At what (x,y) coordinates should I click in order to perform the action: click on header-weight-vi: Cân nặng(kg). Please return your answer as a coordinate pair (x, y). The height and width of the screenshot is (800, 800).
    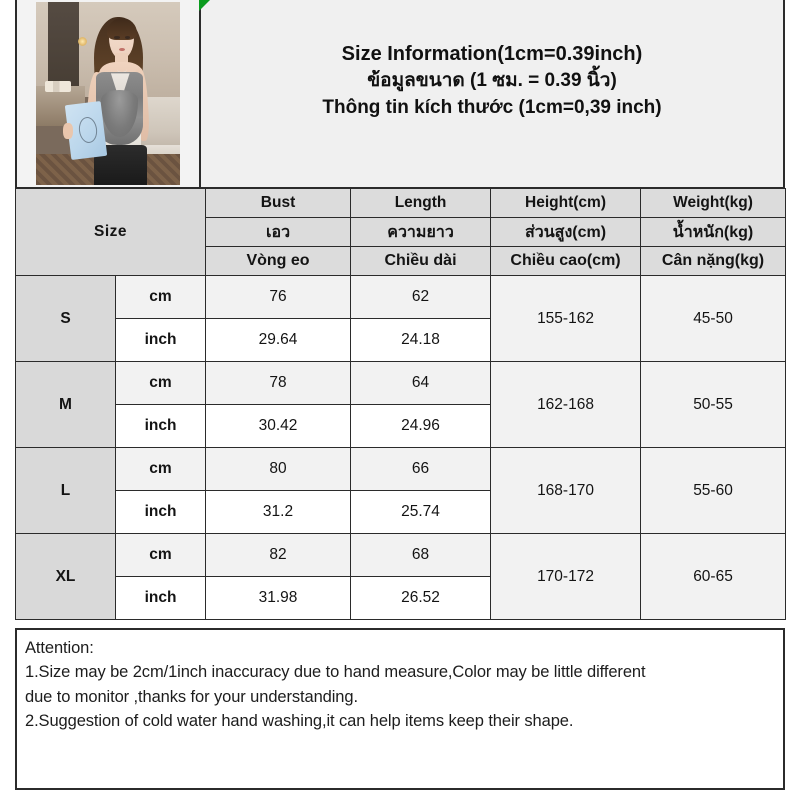
    Looking at the image, I should click on (713, 261).